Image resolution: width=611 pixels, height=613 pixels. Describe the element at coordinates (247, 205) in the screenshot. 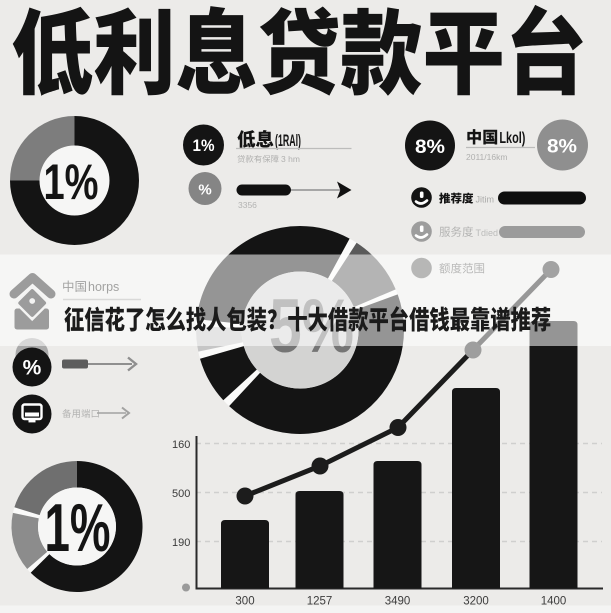

I see `svg-text: 3356` at that location.